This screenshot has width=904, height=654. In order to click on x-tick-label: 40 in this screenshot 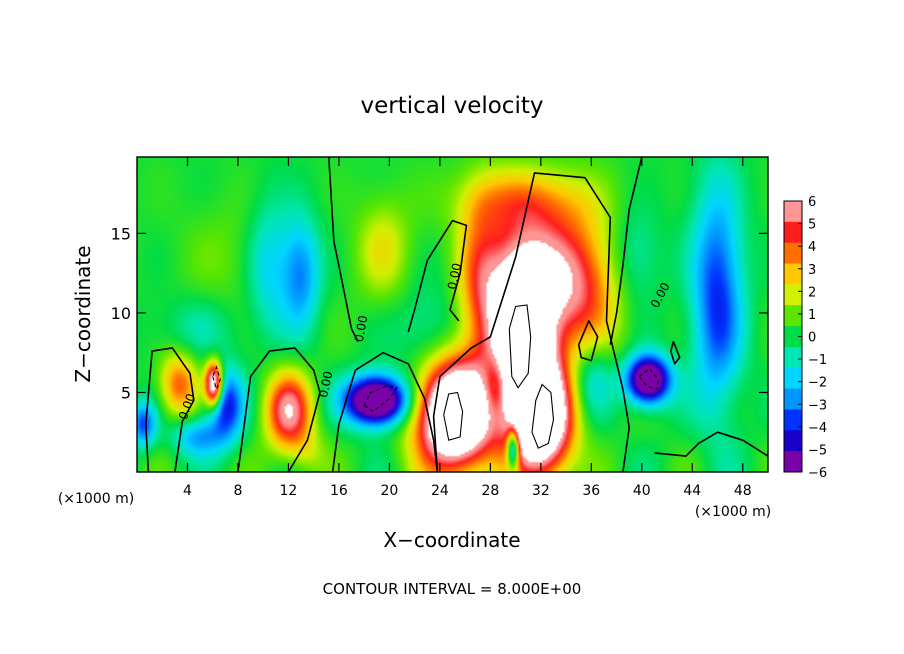, I will do `click(642, 491)`.